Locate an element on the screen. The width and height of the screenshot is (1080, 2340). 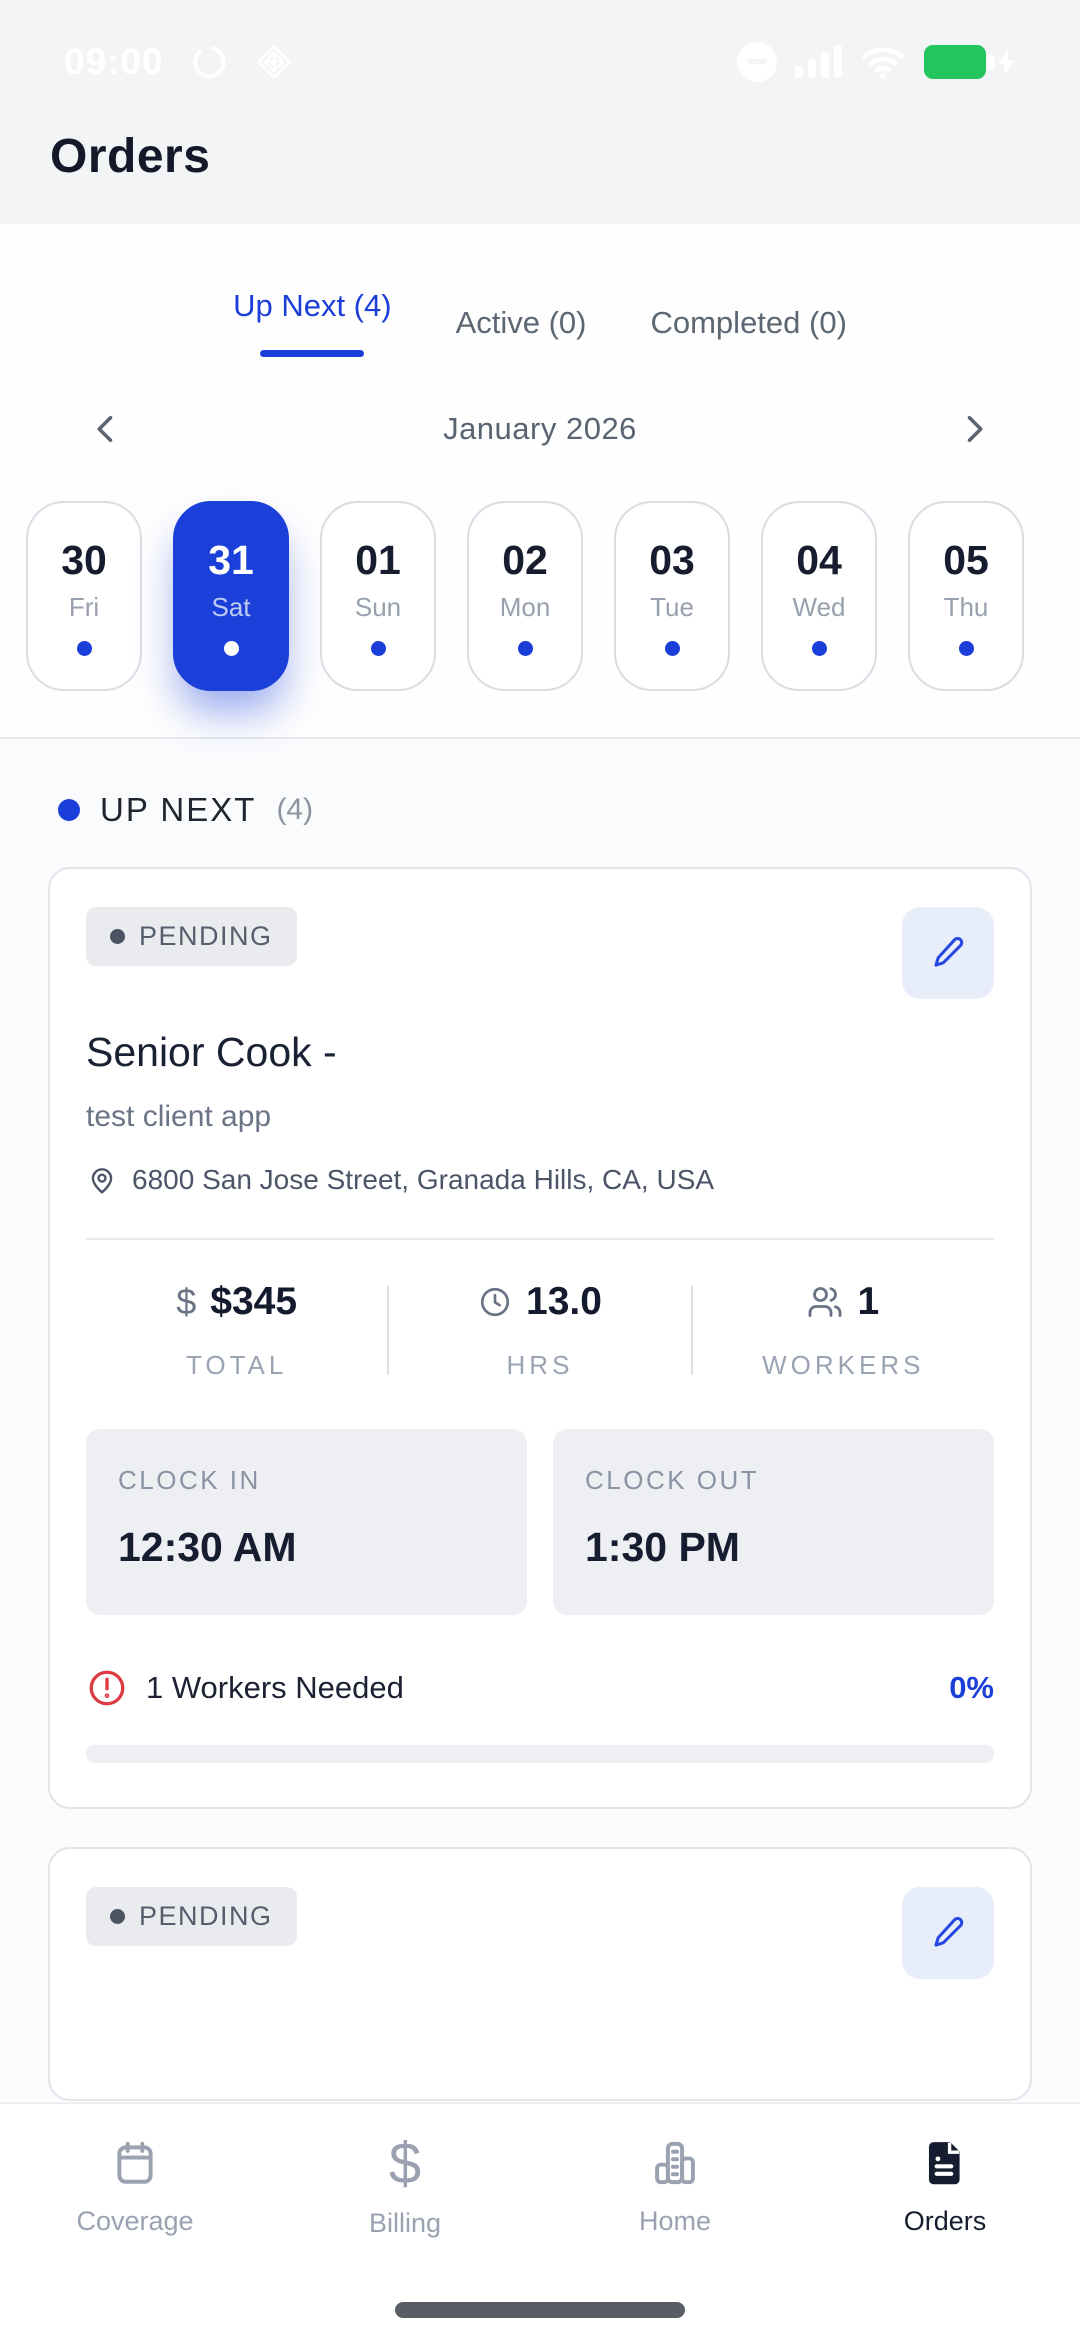
date-card-30-fri: 30 Fri is located at coordinates (84, 596).